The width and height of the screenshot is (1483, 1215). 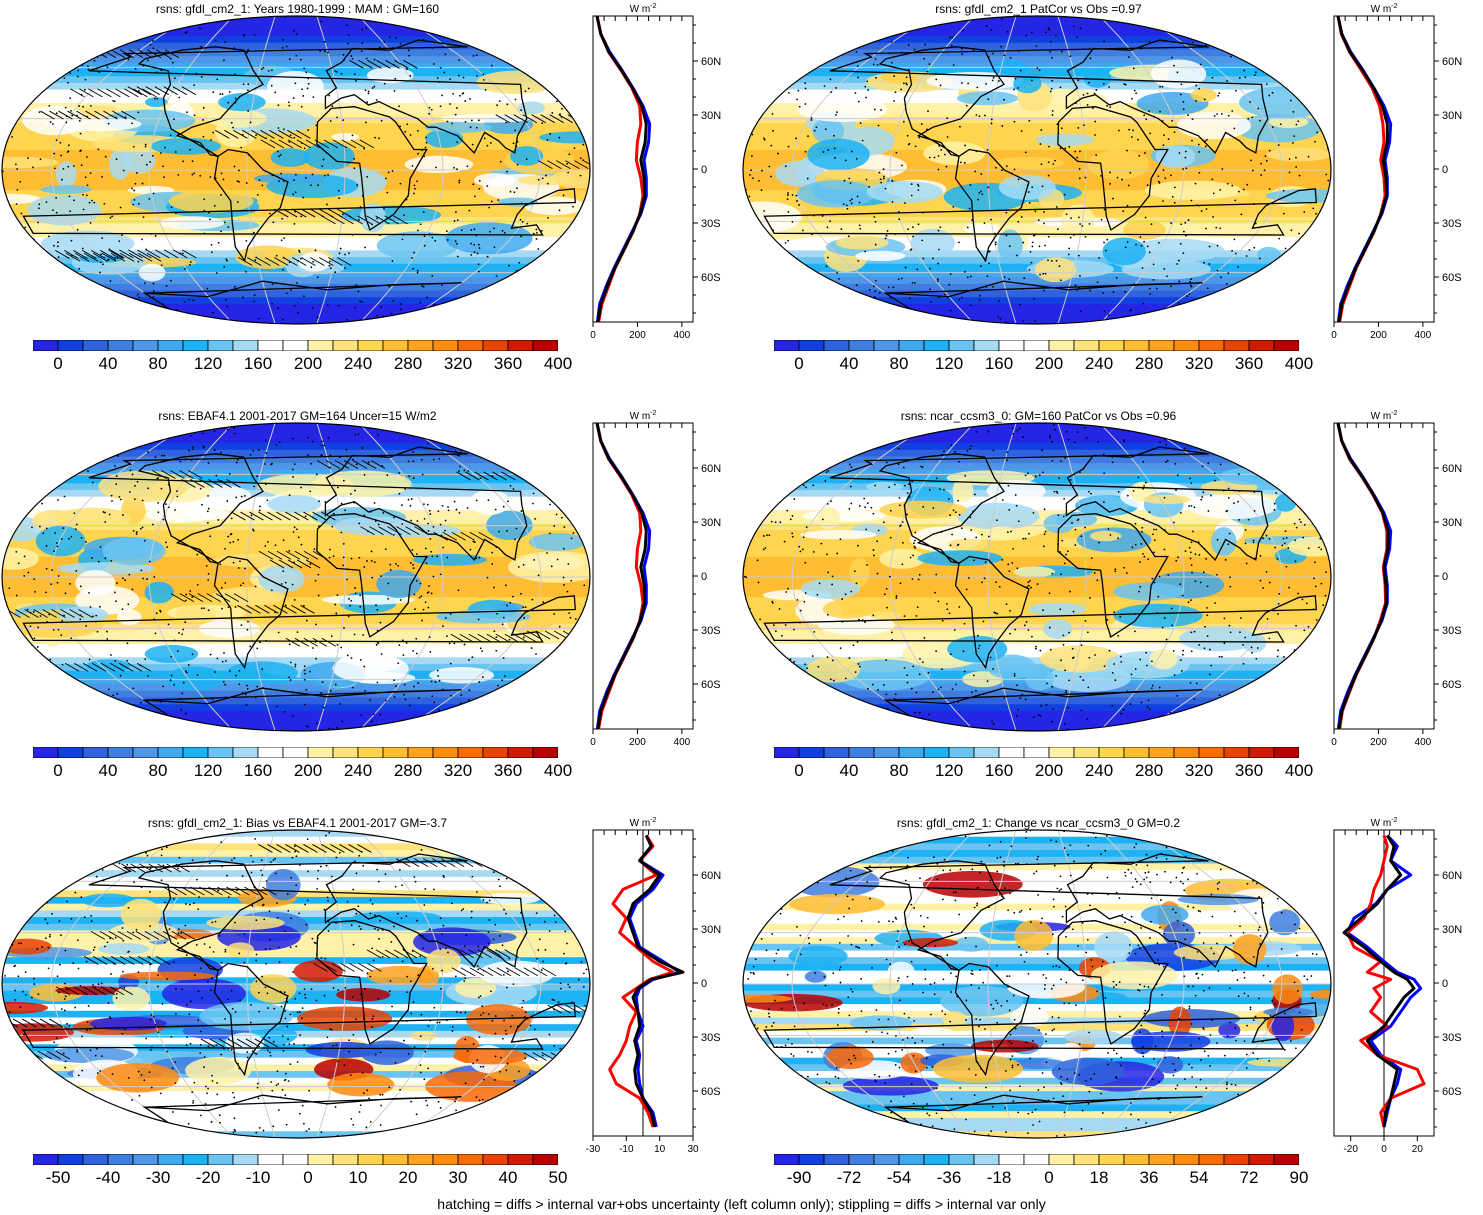 What do you see at coordinates (711, 631) in the screenshot?
I see `lat-tick-label: 30S` at bounding box center [711, 631].